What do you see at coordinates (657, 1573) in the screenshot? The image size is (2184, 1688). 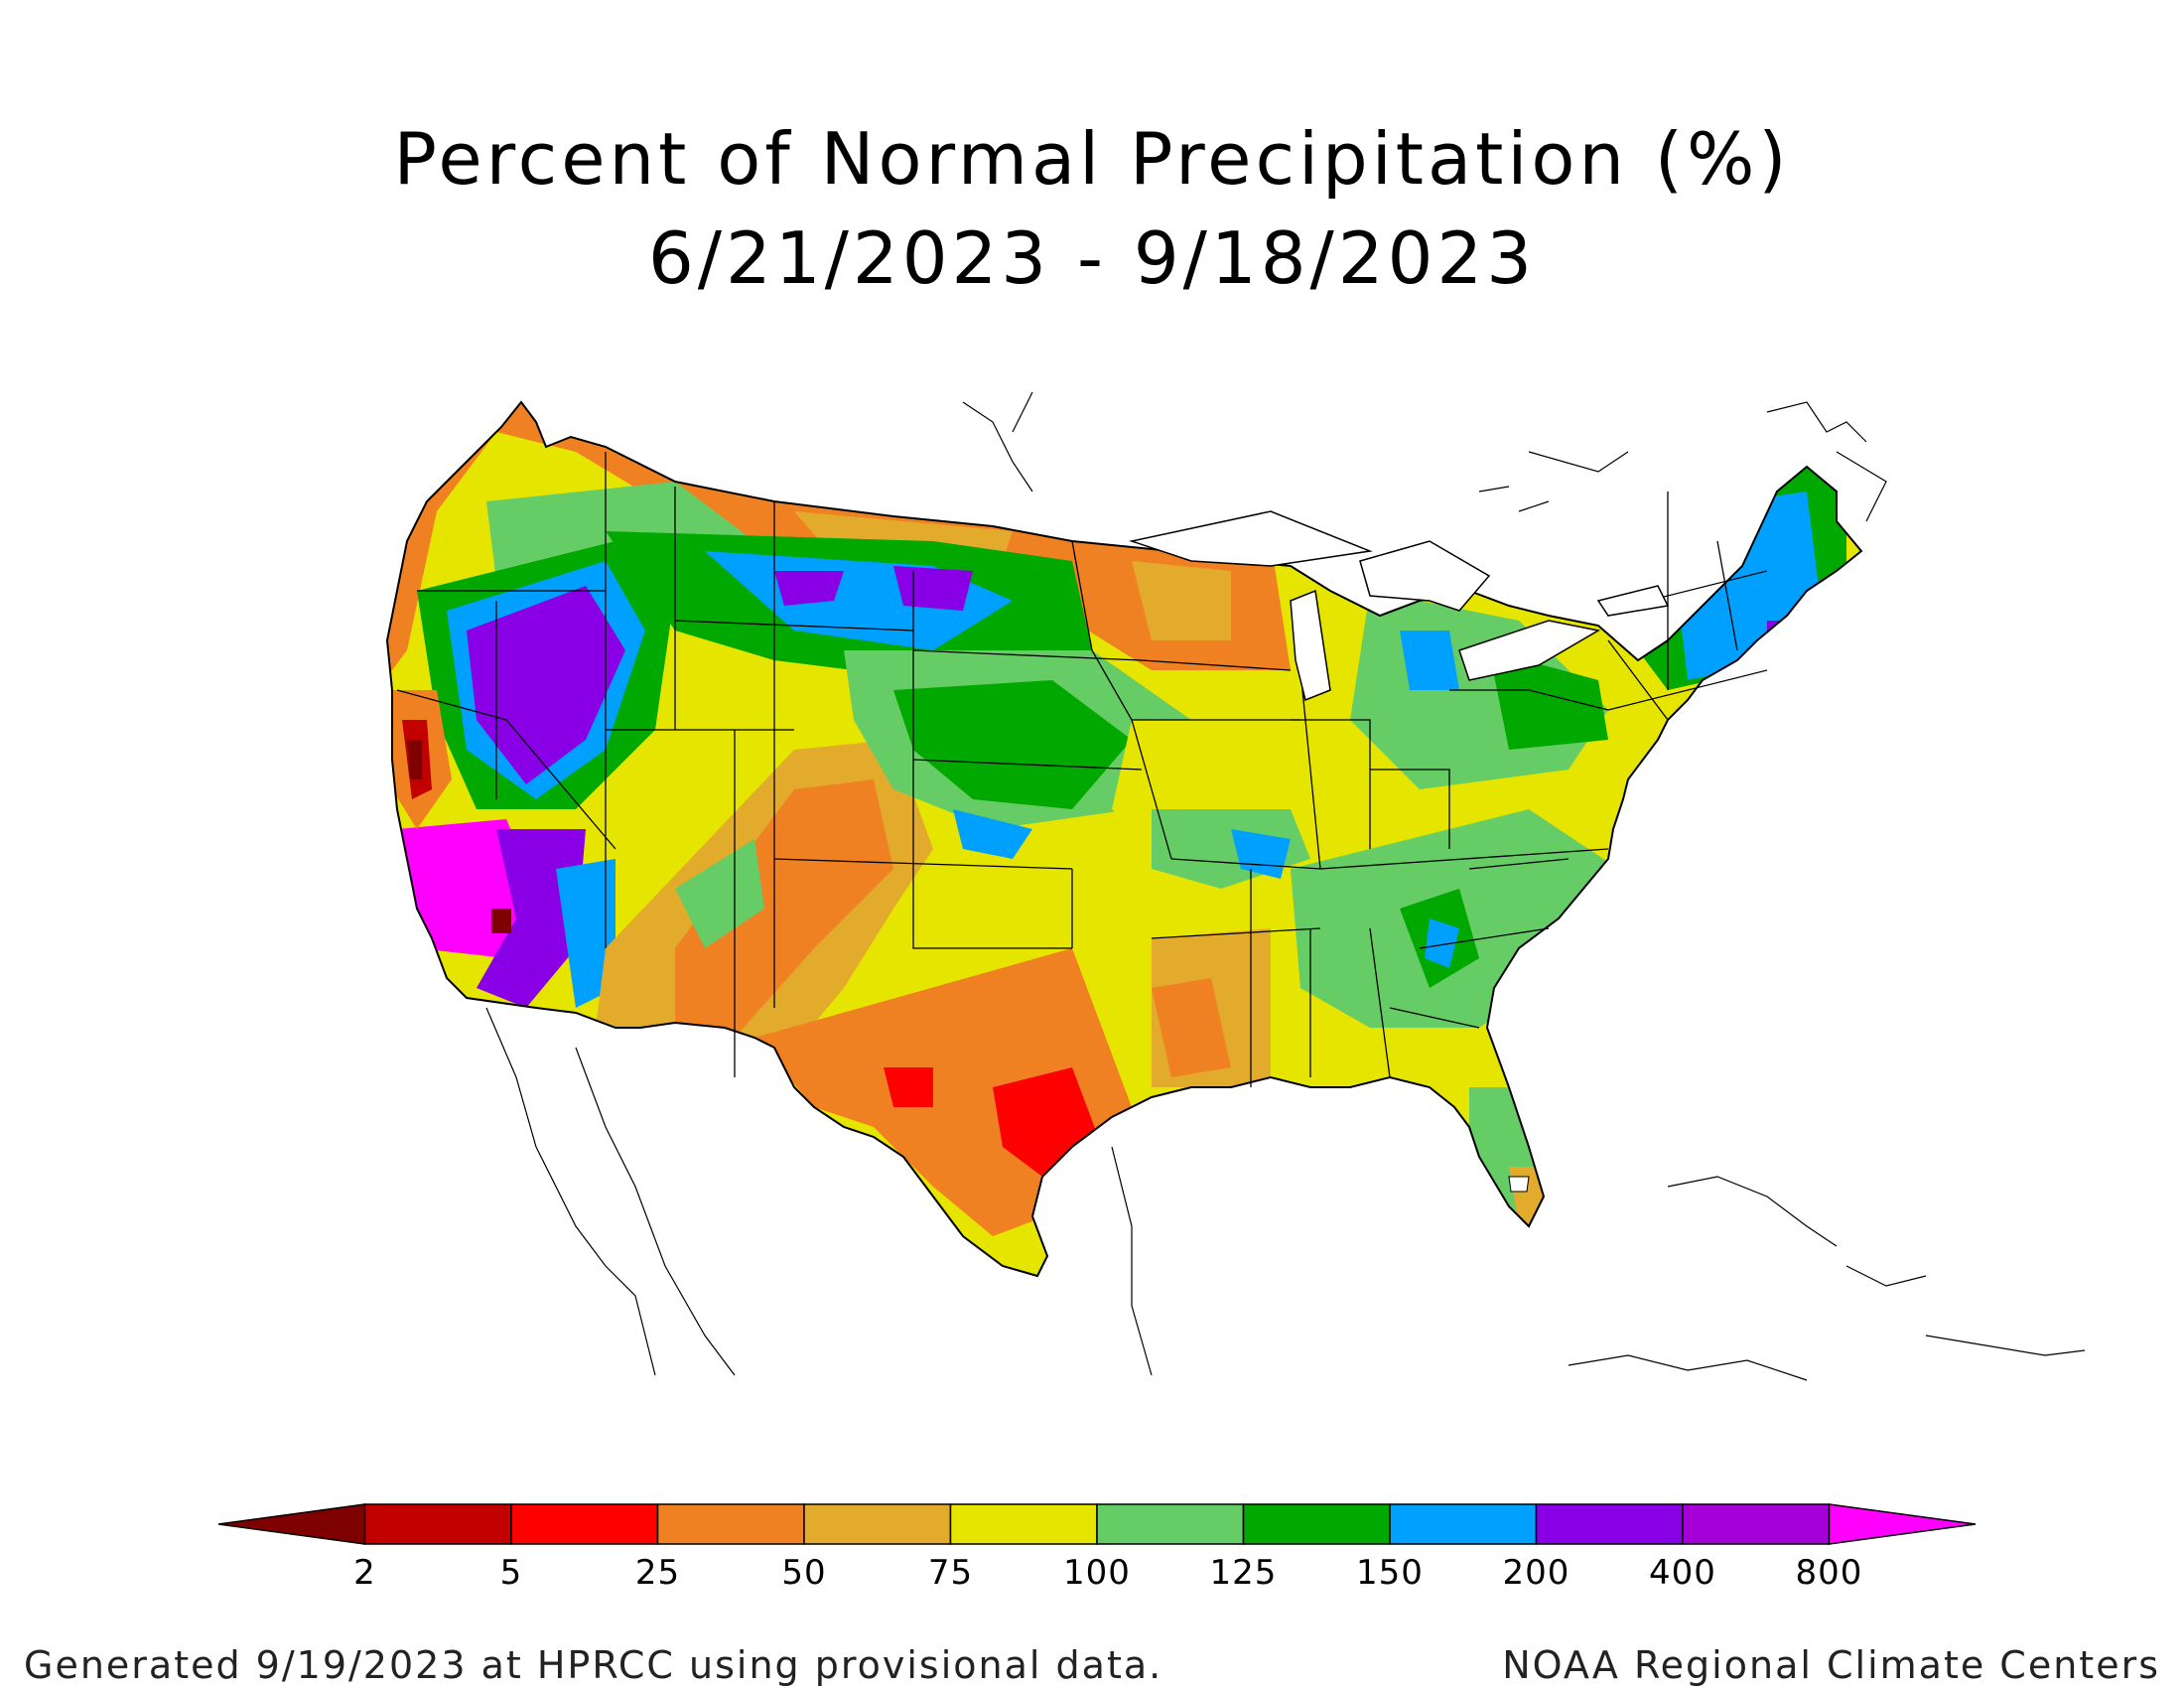 I see `legend-tick-label: 25` at bounding box center [657, 1573].